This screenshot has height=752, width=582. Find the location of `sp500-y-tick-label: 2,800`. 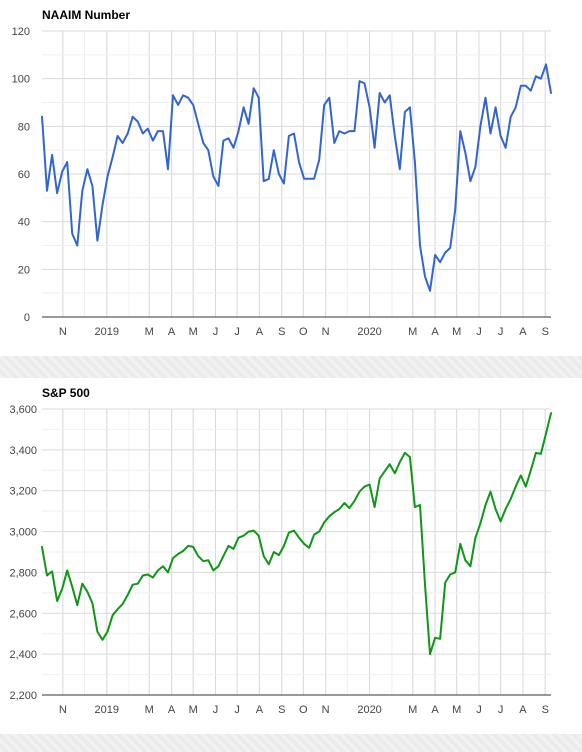

sp500-y-tick-label: 2,800 is located at coordinates (23, 573).